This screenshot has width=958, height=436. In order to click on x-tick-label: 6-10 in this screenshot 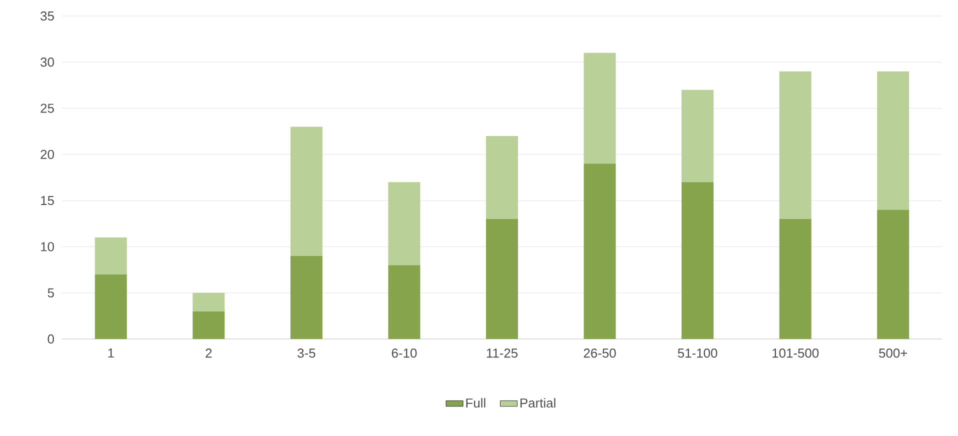, I will do `click(404, 353)`.